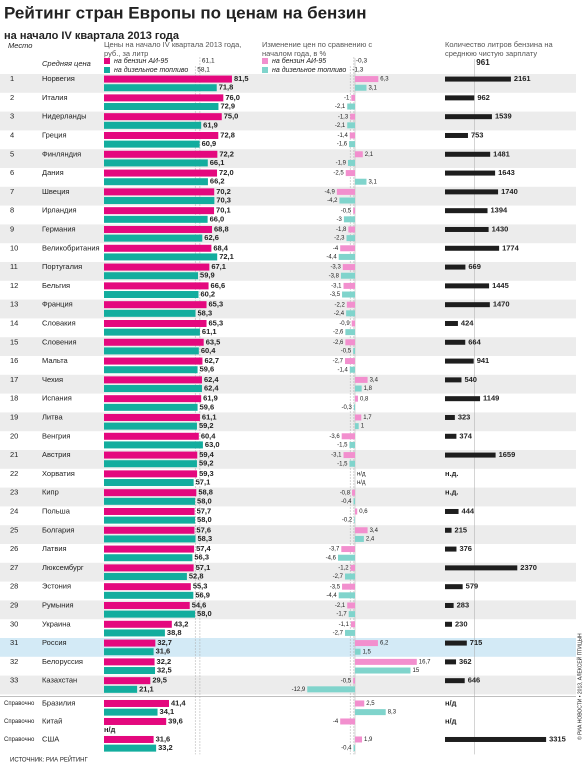 The image size is (585, 768). What do you see at coordinates (167, 711) in the screenshot?
I see `price-label: 34,1` at bounding box center [167, 711].